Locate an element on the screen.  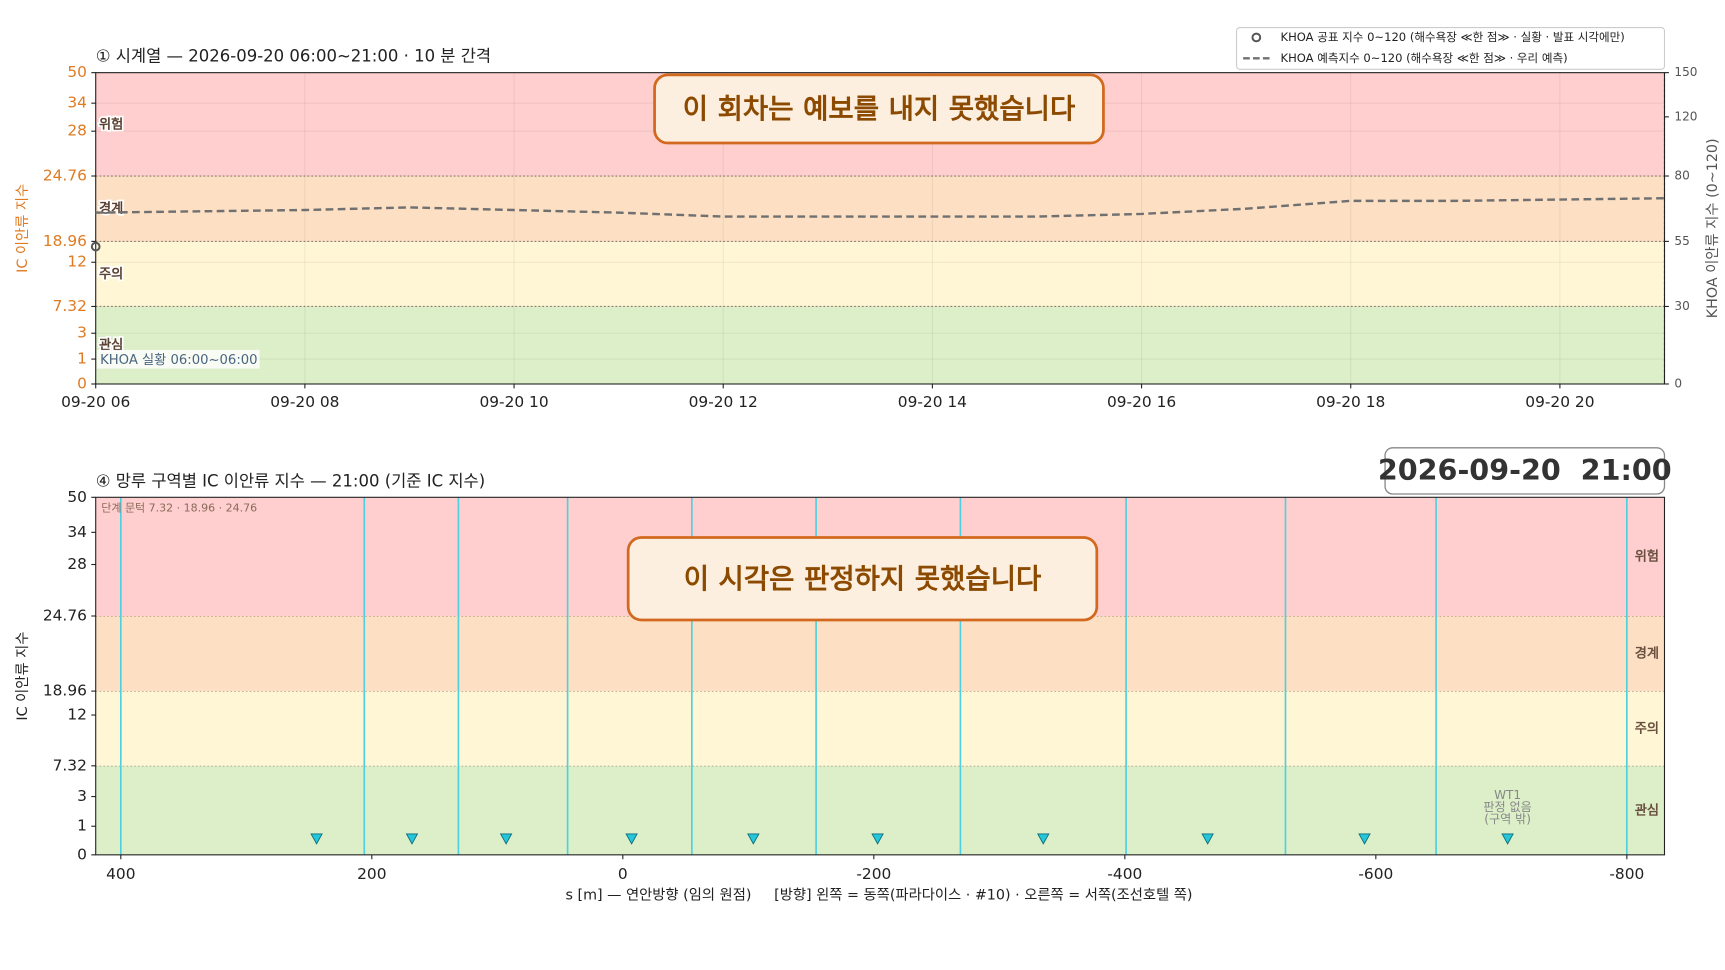
annotation: 이 회차는 예보를 내지 못했습니다 is located at coordinates (879, 109).